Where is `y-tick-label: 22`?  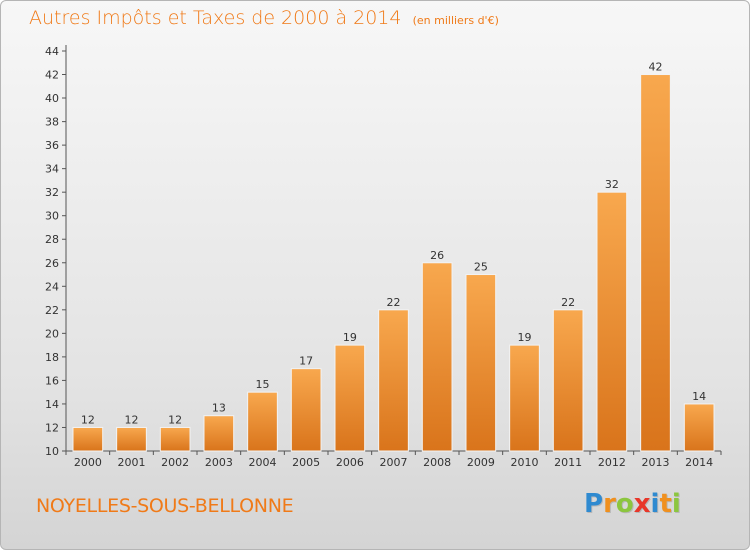
y-tick-label: 22 is located at coordinates (52, 310).